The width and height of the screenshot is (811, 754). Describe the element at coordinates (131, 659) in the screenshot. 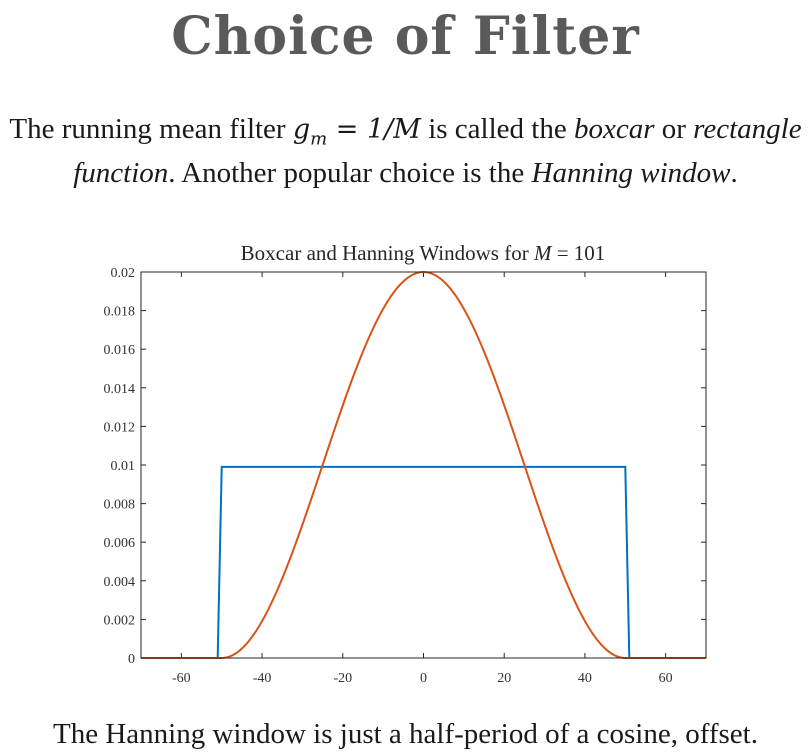

I see `y-tick-label: 0` at that location.